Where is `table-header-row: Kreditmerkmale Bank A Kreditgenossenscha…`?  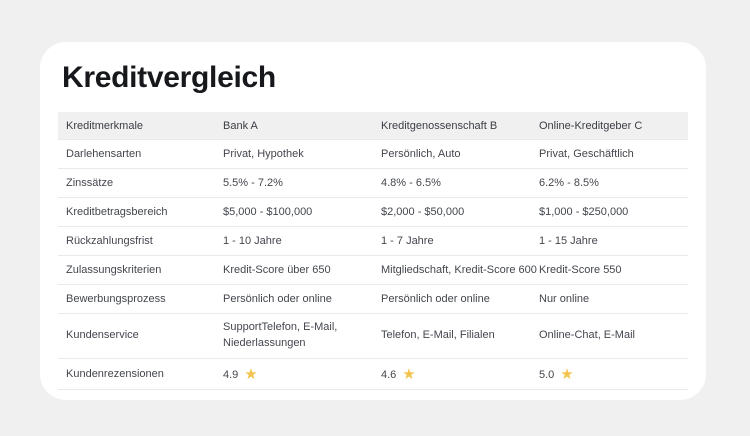 table-header-row: Kreditmerkmale Bank A Kreditgenossenscha… is located at coordinates (373, 126).